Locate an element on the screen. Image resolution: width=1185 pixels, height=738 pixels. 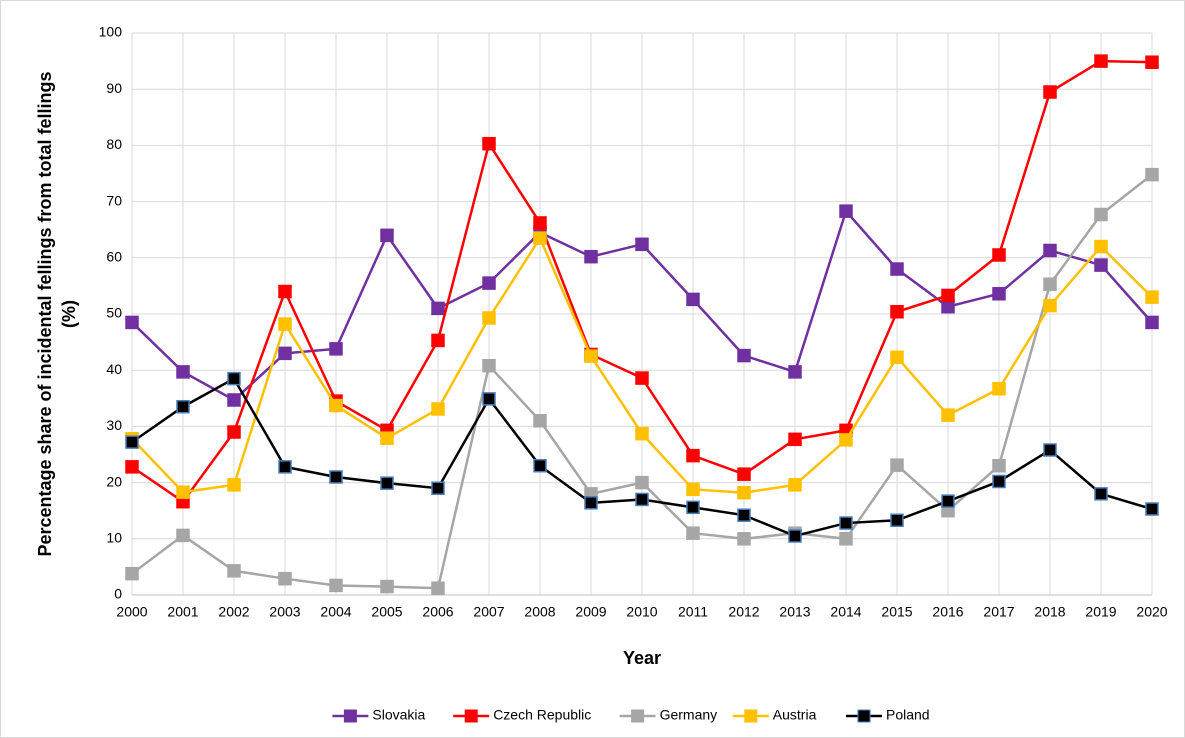
legend-label: Poland is located at coordinates (908, 715).